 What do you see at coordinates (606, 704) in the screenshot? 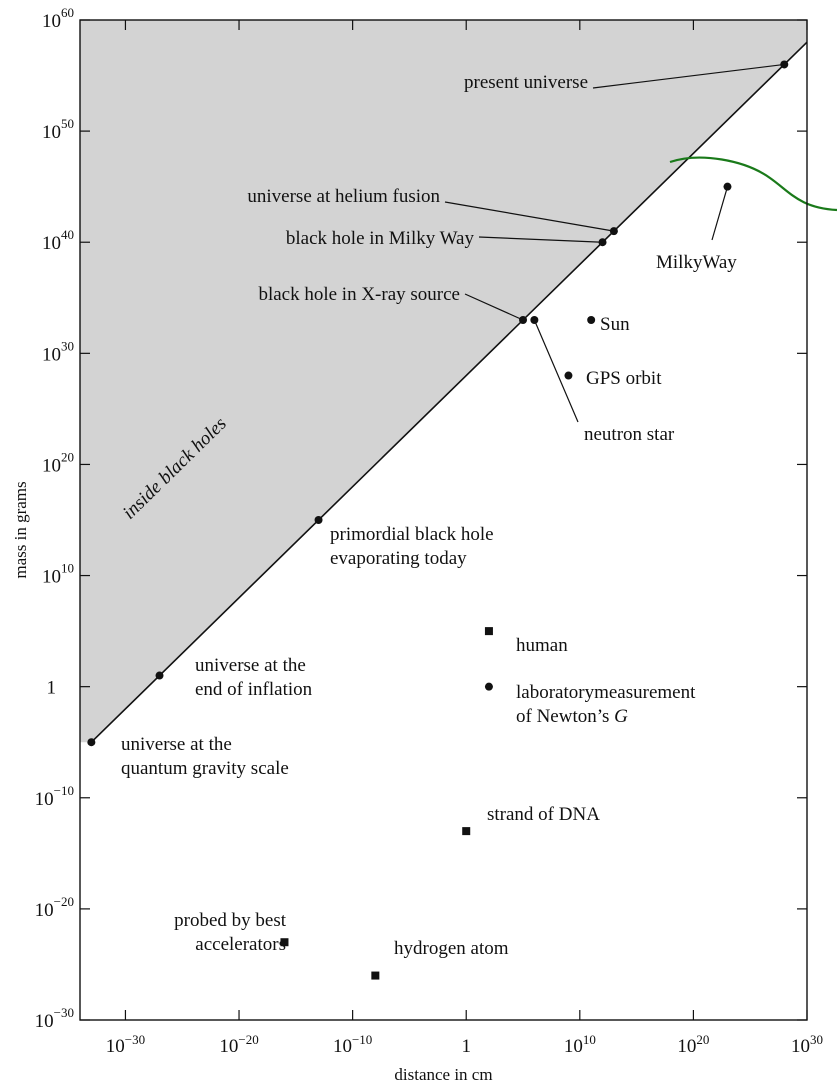
I see `laboratorymeasurement-of-newton-s-g-label: laboratorymeasurement of Newton’s G` at bounding box center [606, 704].